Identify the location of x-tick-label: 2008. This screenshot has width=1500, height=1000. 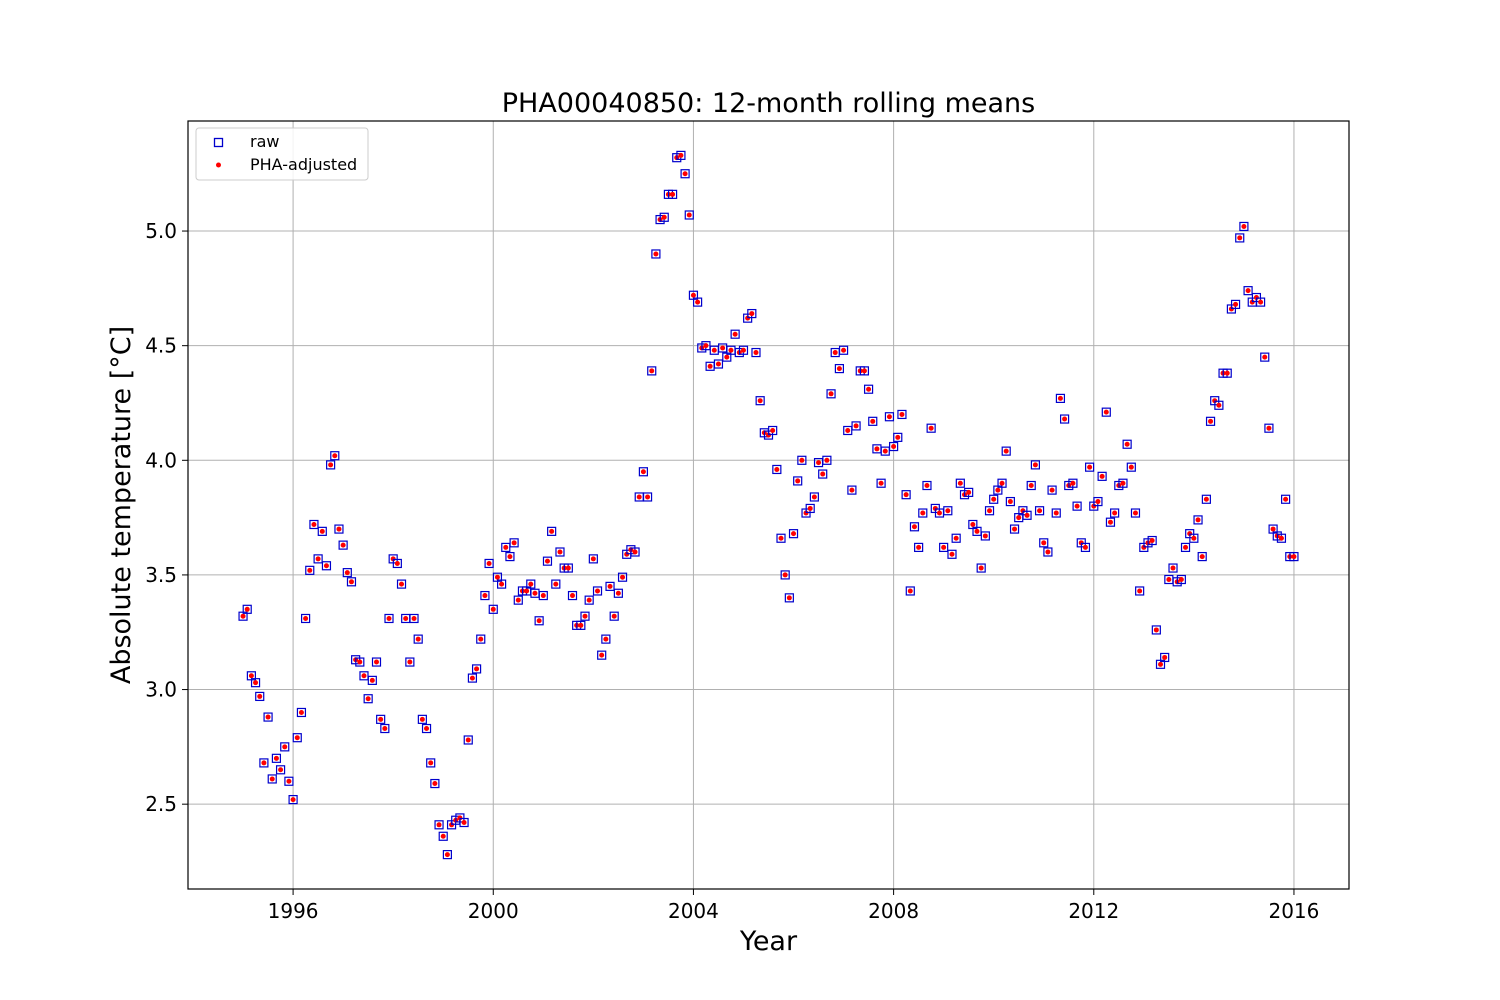
(893, 911).